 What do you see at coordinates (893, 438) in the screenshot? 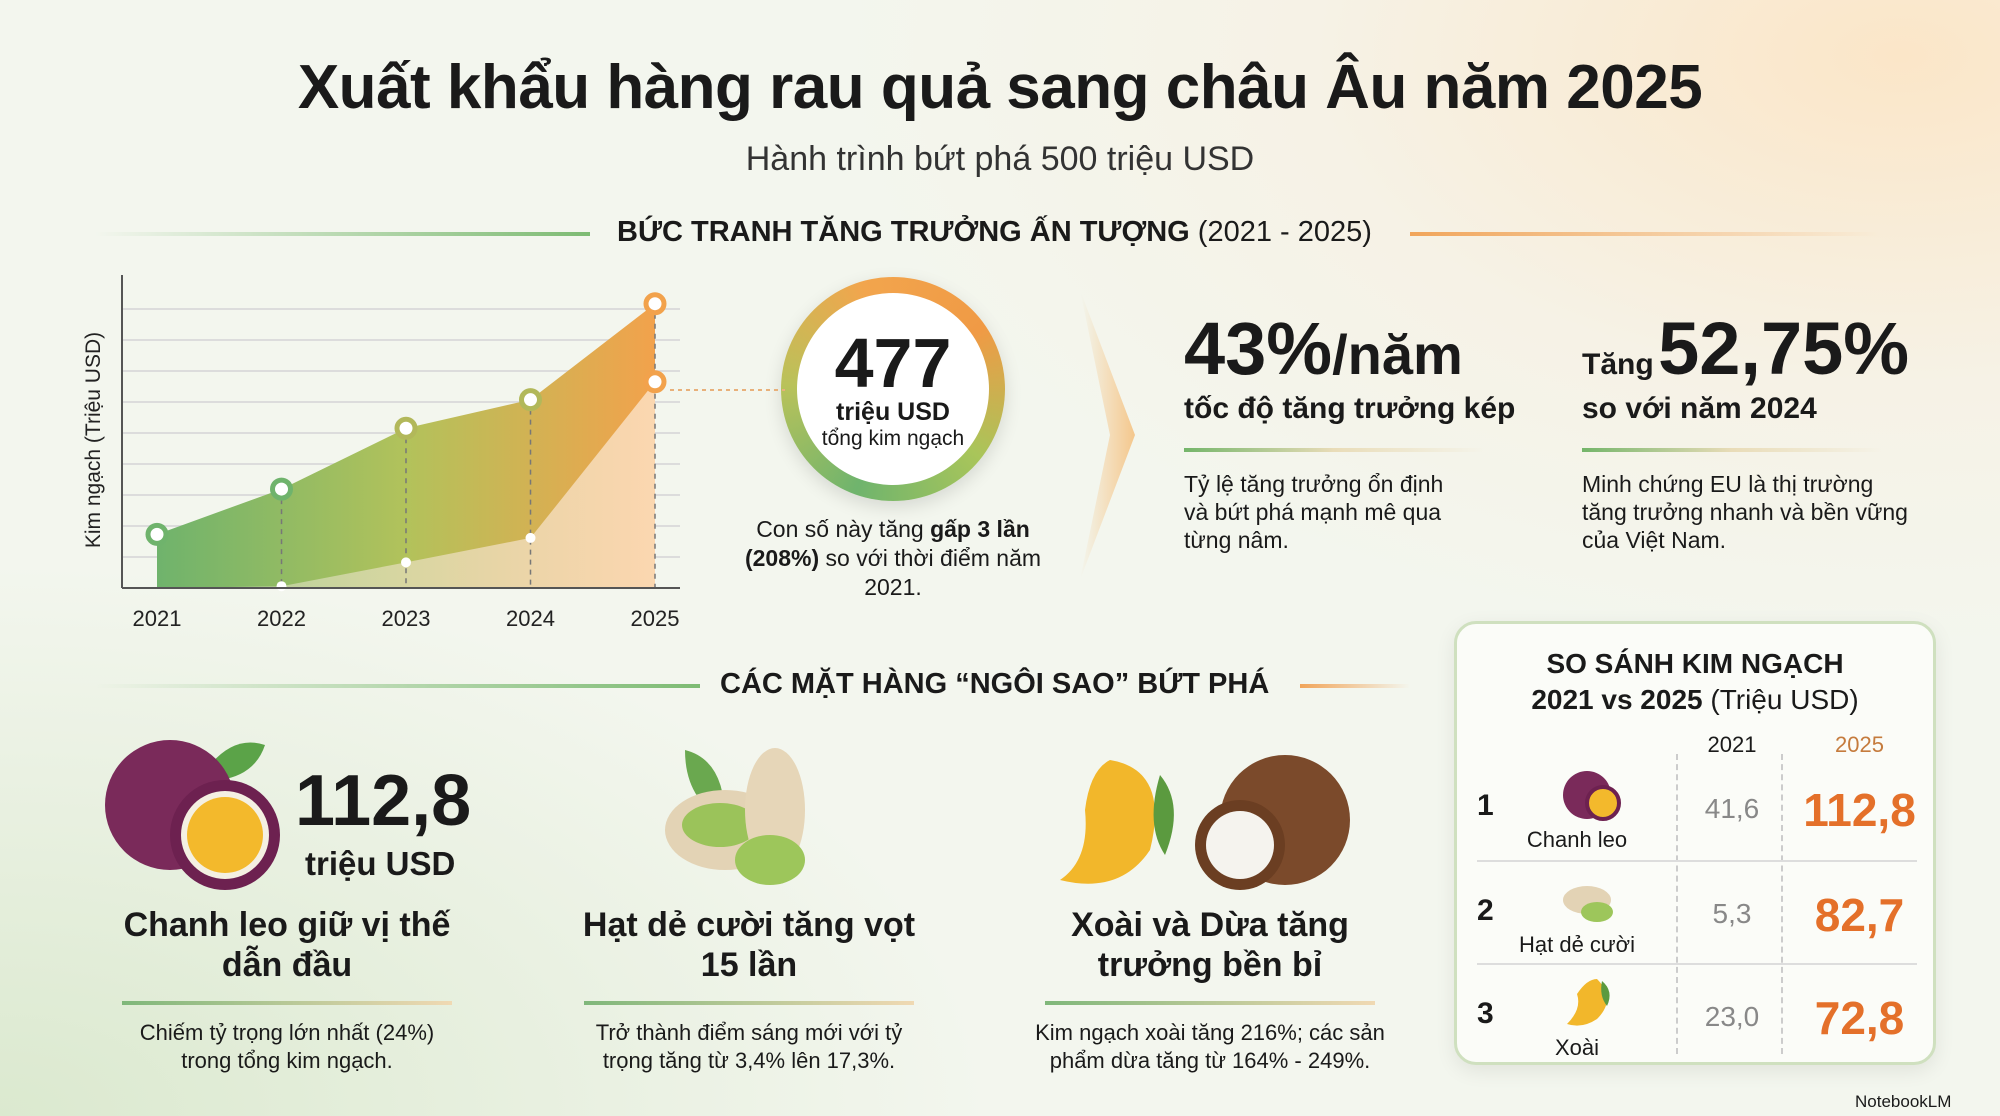
I see `total-label: tổng kim ngạch` at bounding box center [893, 438].